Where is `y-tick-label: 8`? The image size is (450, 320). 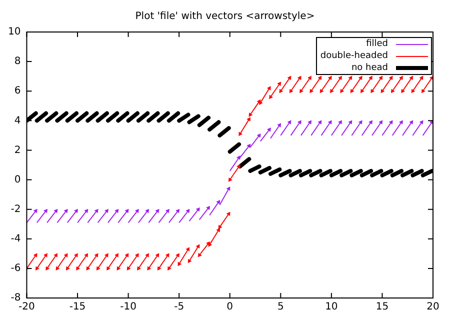 y-tick-label: 8 is located at coordinates (17, 62).